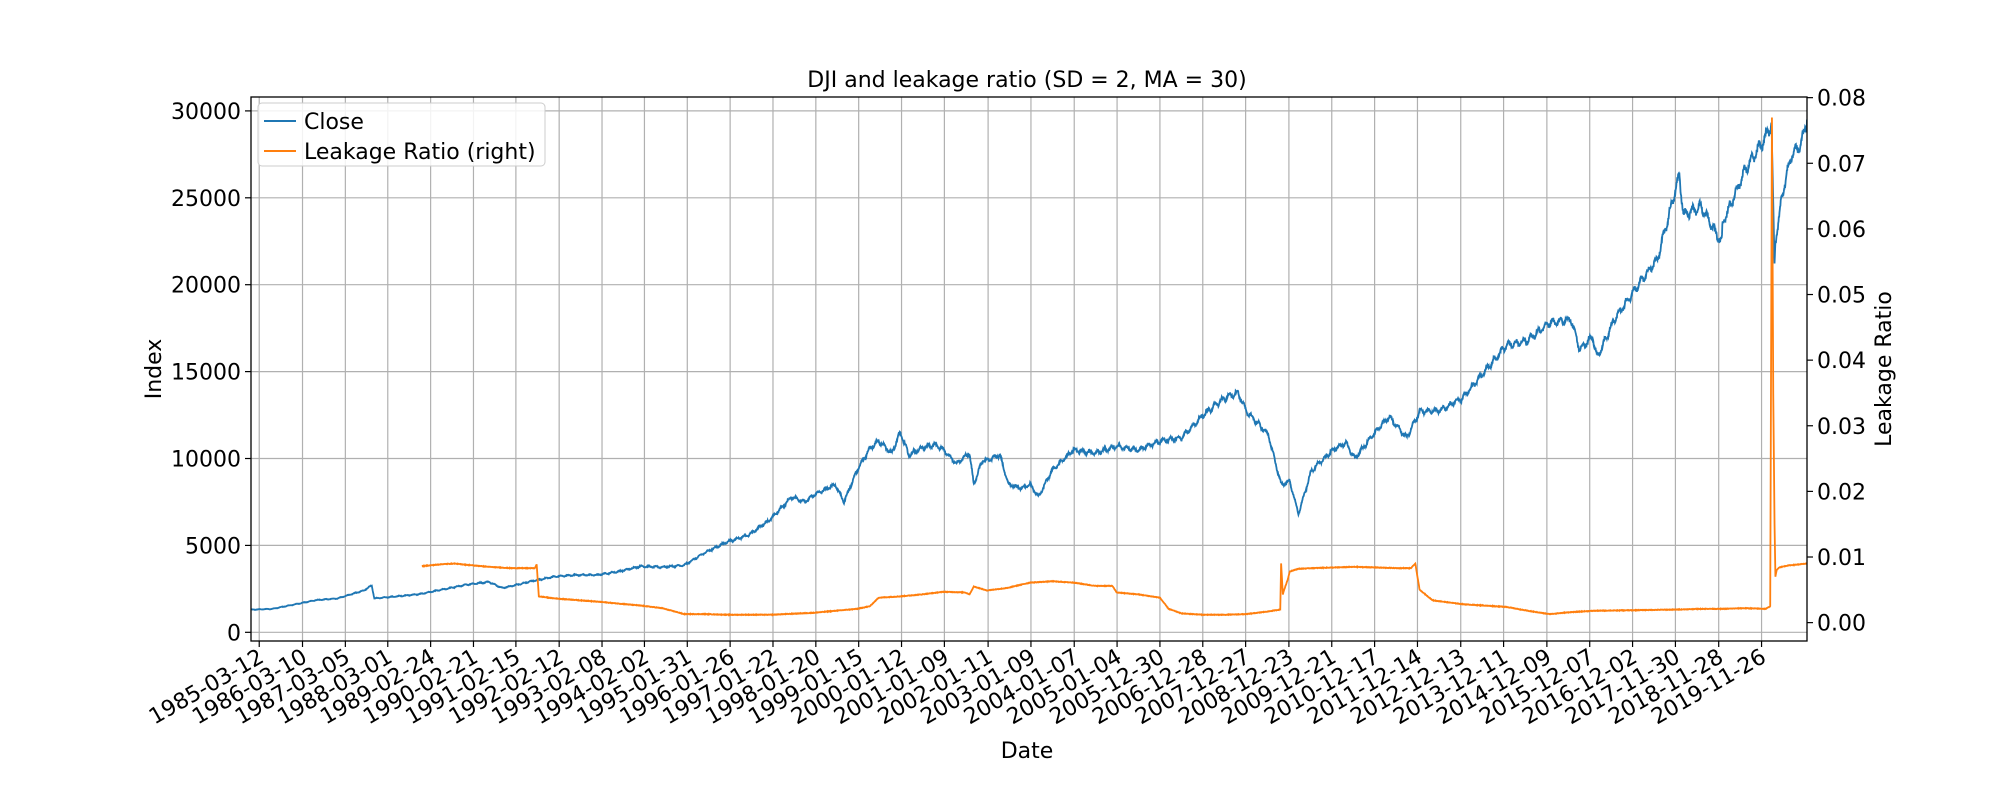  What do you see at coordinates (1027, 751) in the screenshot?
I see `x-axis-label: Date` at bounding box center [1027, 751].